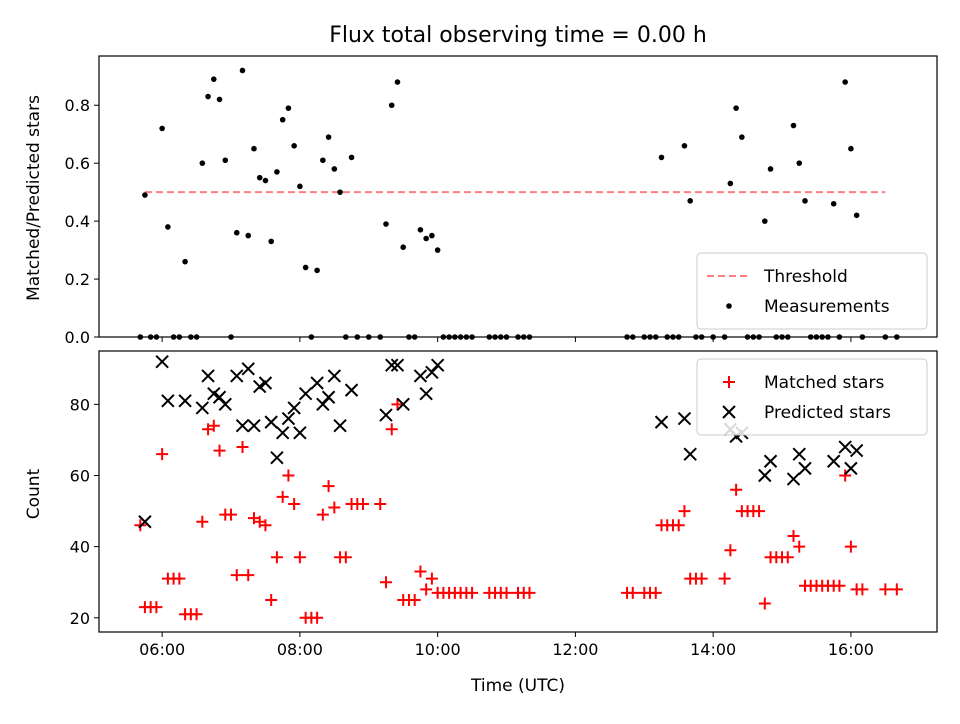 The image size is (960, 724). Describe the element at coordinates (80, 618) in the screenshot. I see `bottom-y-tick-label: 20` at that location.